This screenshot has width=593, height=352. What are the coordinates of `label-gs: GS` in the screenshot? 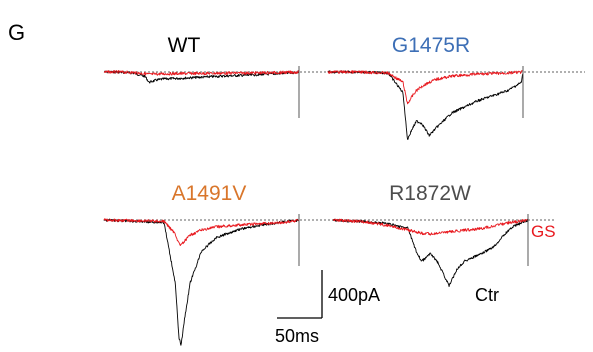 It's located at (543, 231).